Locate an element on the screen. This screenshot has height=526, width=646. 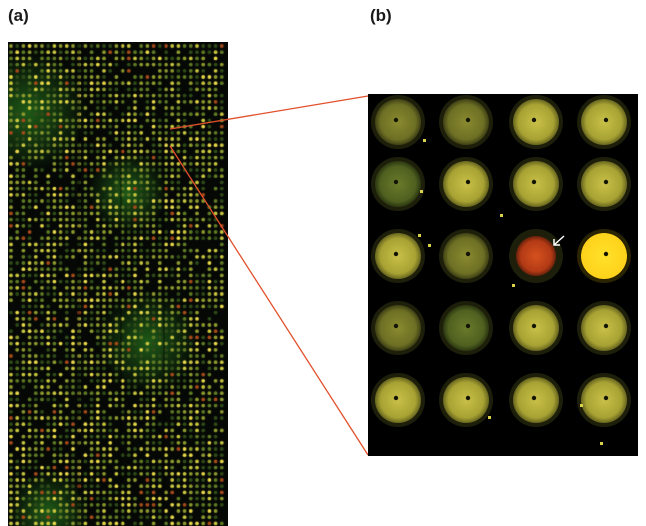
spot-red is located at coordinates (536, 256).